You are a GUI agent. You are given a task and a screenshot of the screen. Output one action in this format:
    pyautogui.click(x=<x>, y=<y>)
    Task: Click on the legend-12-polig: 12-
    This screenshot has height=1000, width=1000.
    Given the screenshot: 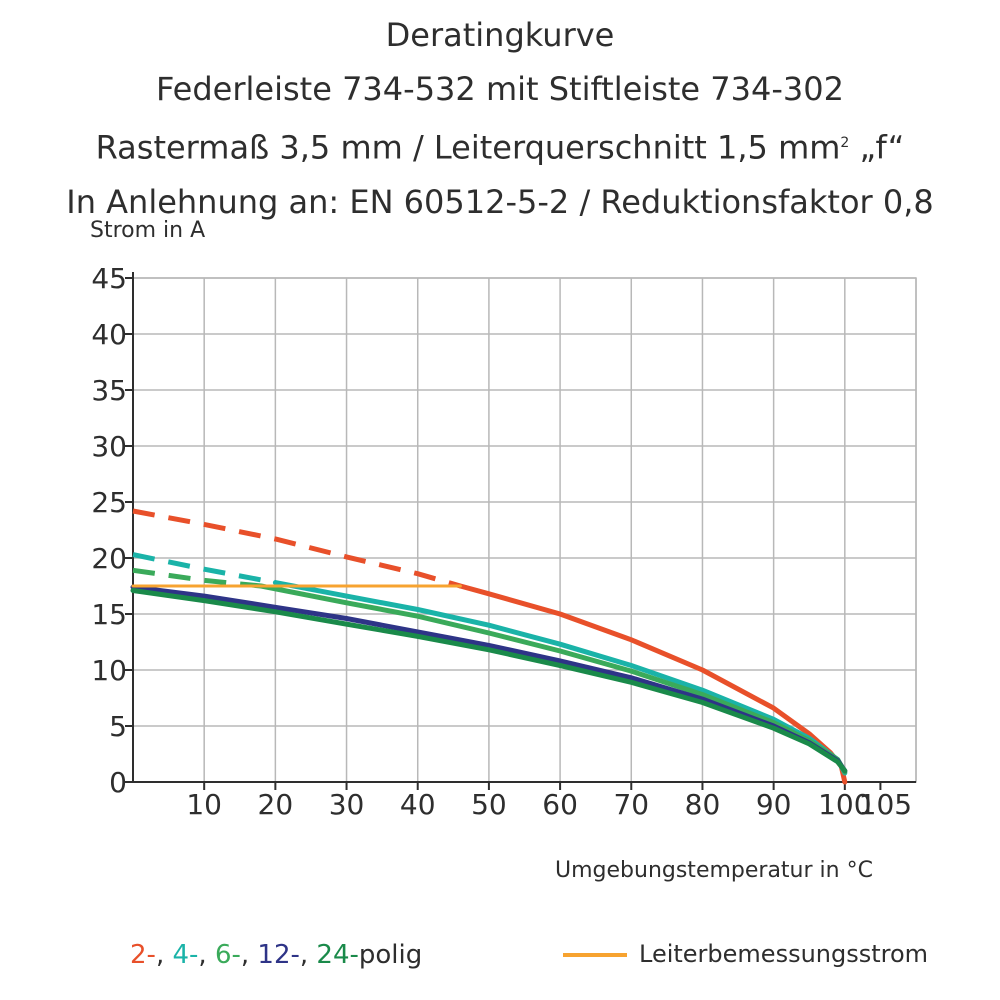 What is the action you would take?
    pyautogui.click(x=278, y=955)
    